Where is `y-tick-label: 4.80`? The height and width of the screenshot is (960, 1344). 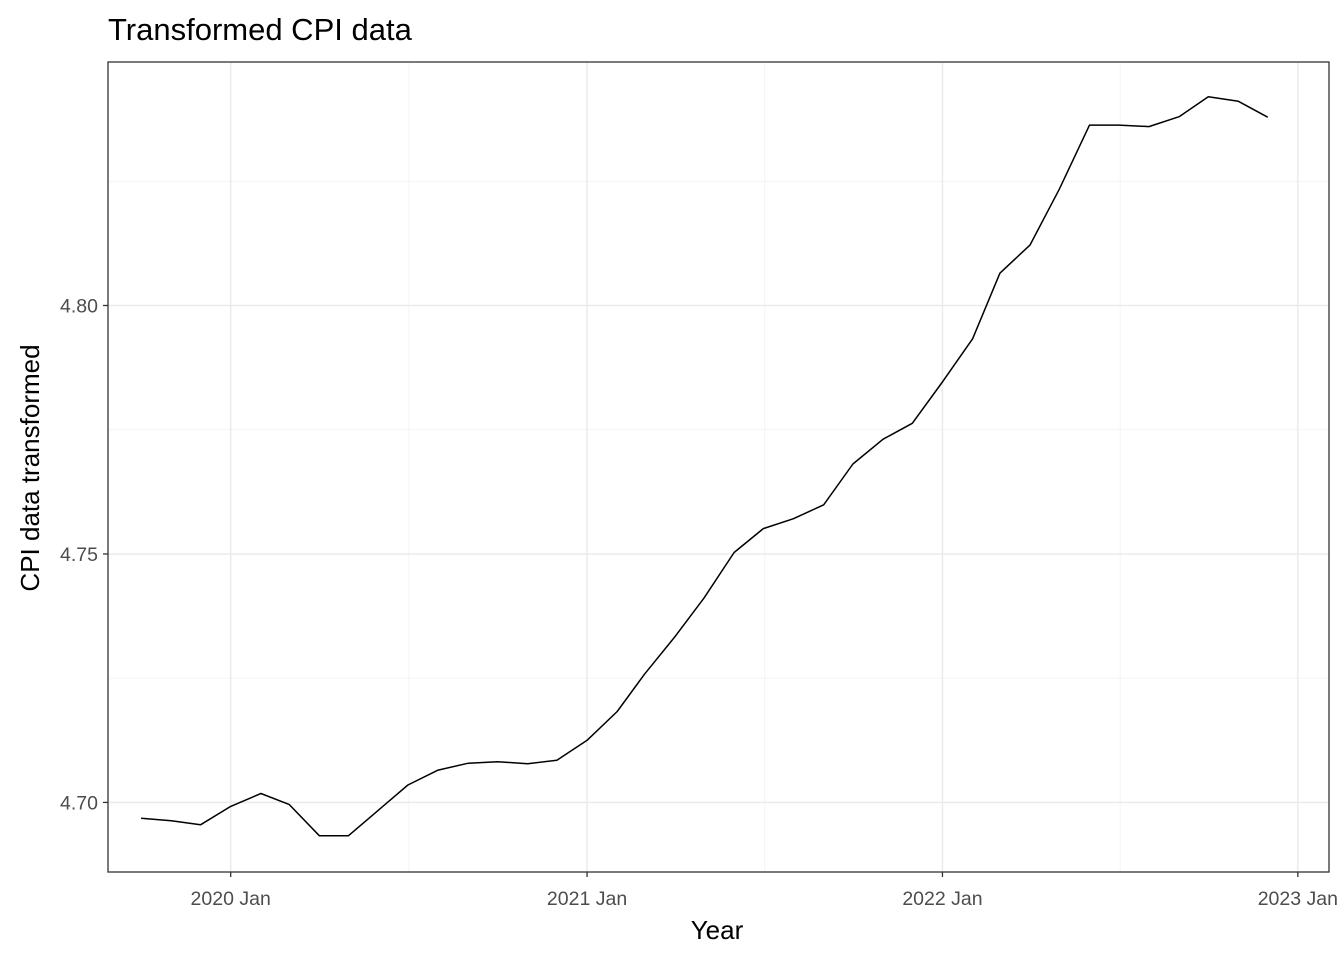 y-tick-label: 4.80 is located at coordinates (79, 306).